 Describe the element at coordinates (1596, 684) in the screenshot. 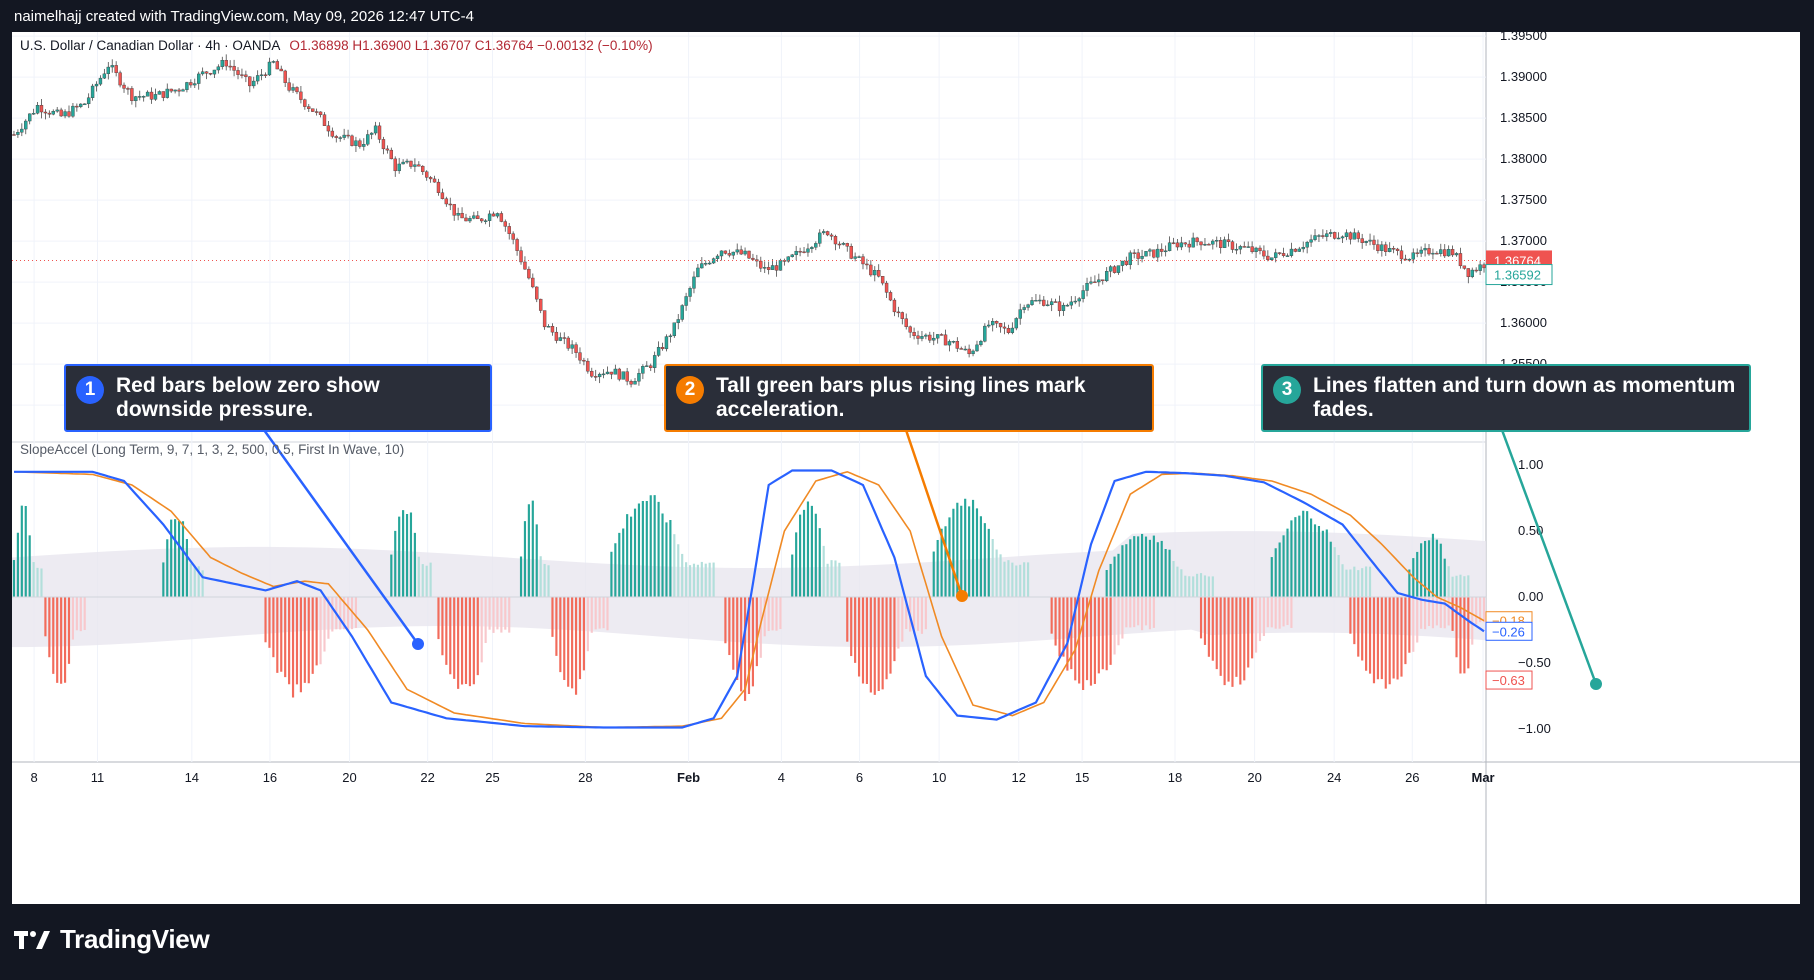

I see `callout-3-connector-dot` at that location.